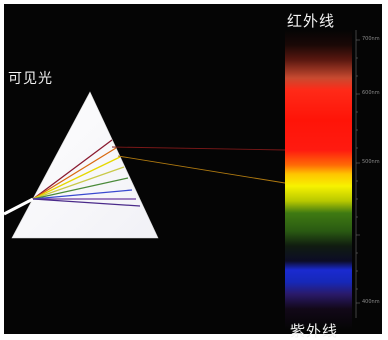 This screenshot has height=340, width=388. I want to click on incident-light-beam, so click(18, 206).